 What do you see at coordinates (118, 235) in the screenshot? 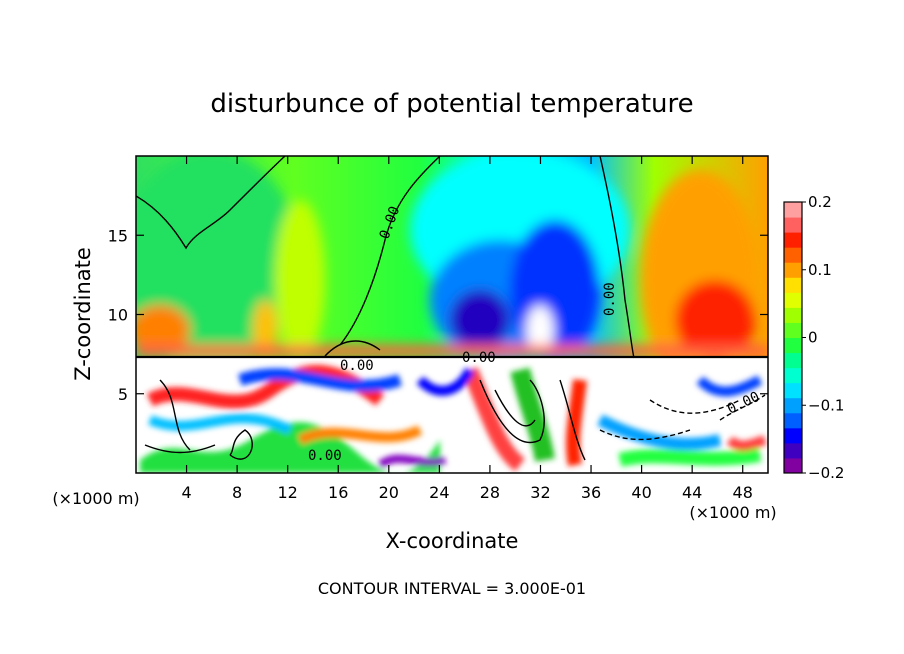
I see `y-tick-label: 15` at bounding box center [118, 235].